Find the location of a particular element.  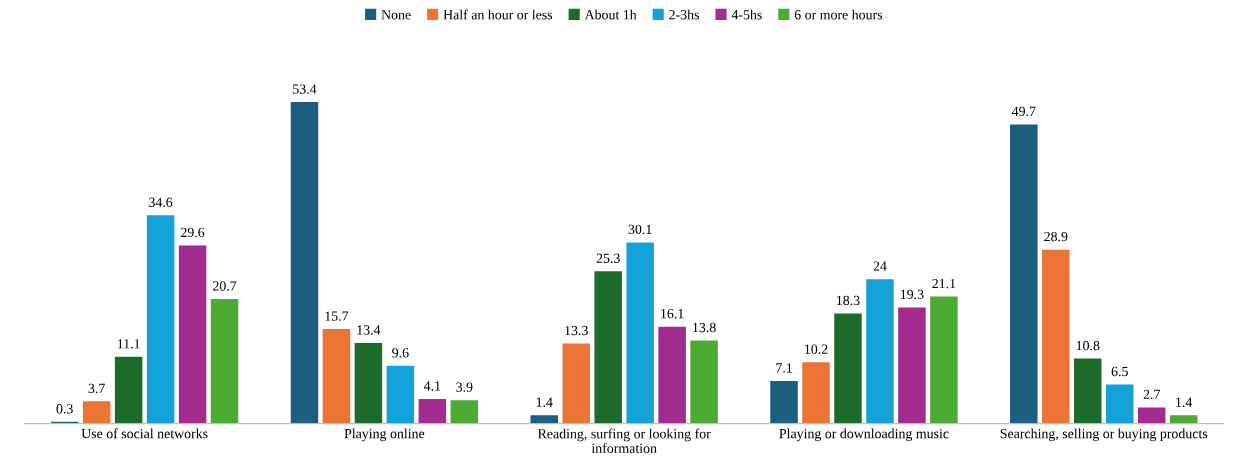

data-label: 18.3 is located at coordinates (848, 300).